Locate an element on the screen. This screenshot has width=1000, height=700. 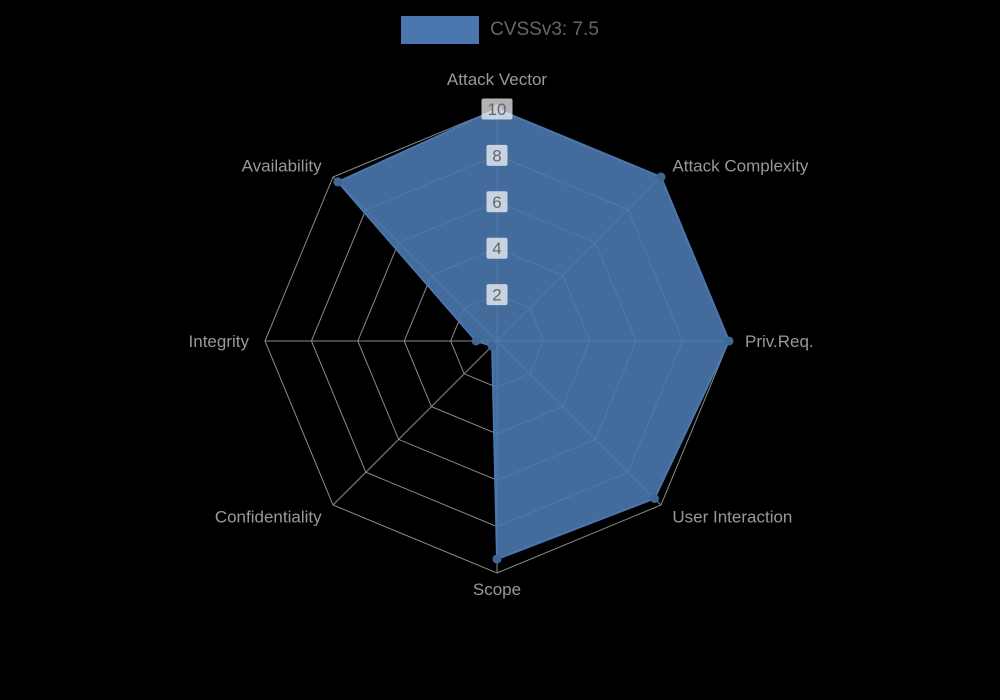
tick-label-4: 4 is located at coordinates (496, 248).